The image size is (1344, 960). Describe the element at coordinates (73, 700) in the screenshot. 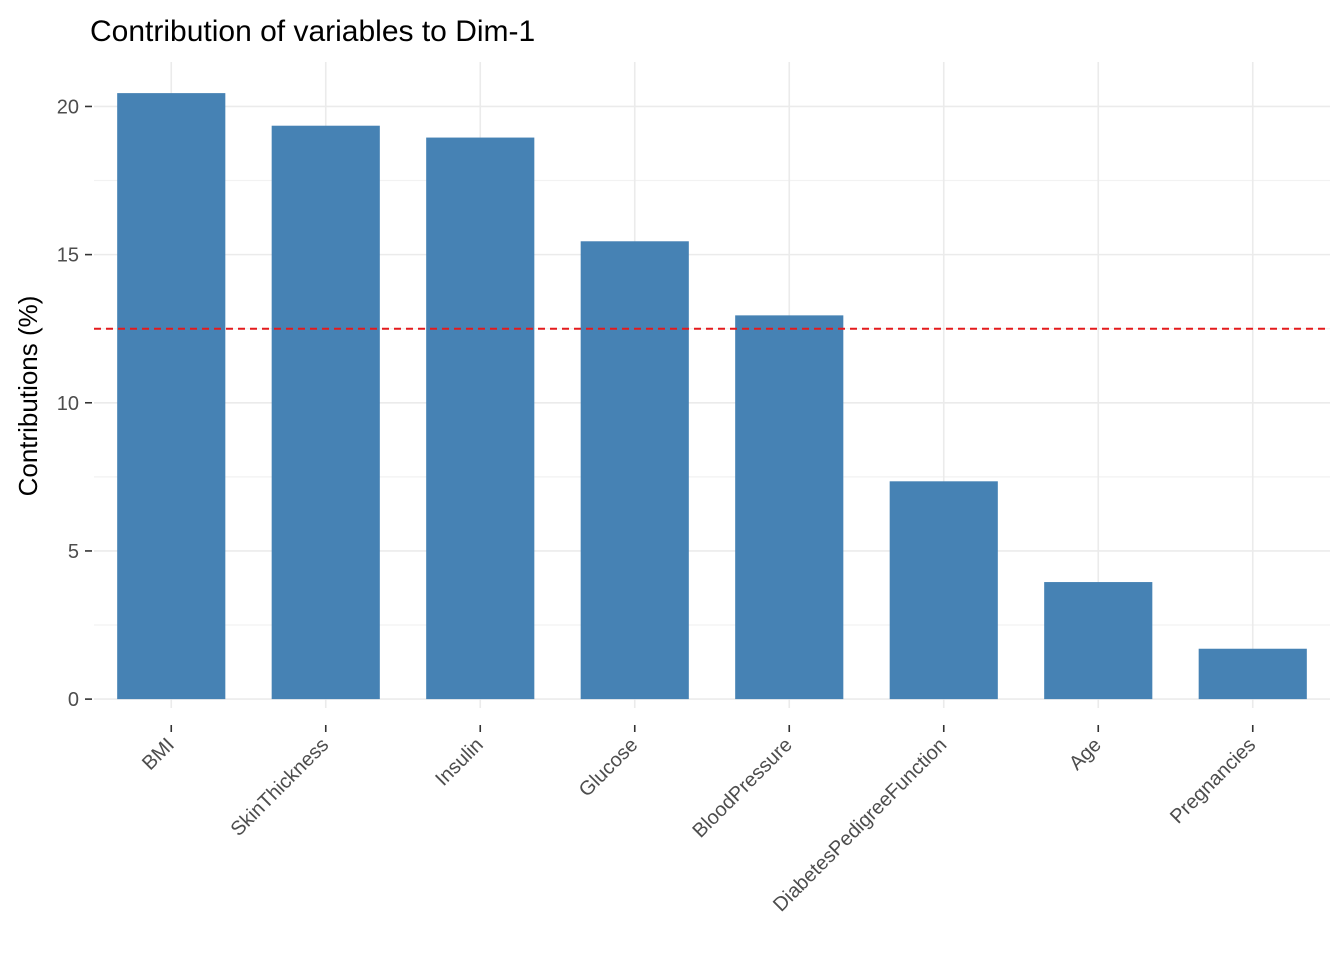

I see `y-tick-label: 0` at that location.